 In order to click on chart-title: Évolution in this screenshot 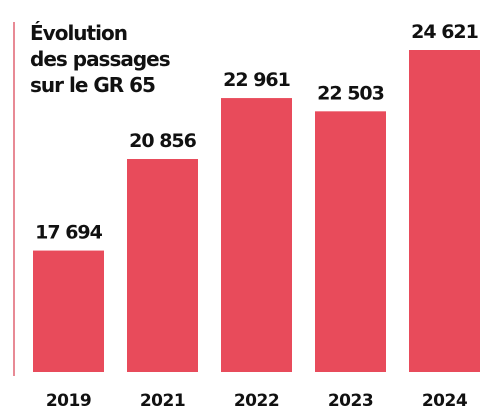, I will do `click(78, 33)`.